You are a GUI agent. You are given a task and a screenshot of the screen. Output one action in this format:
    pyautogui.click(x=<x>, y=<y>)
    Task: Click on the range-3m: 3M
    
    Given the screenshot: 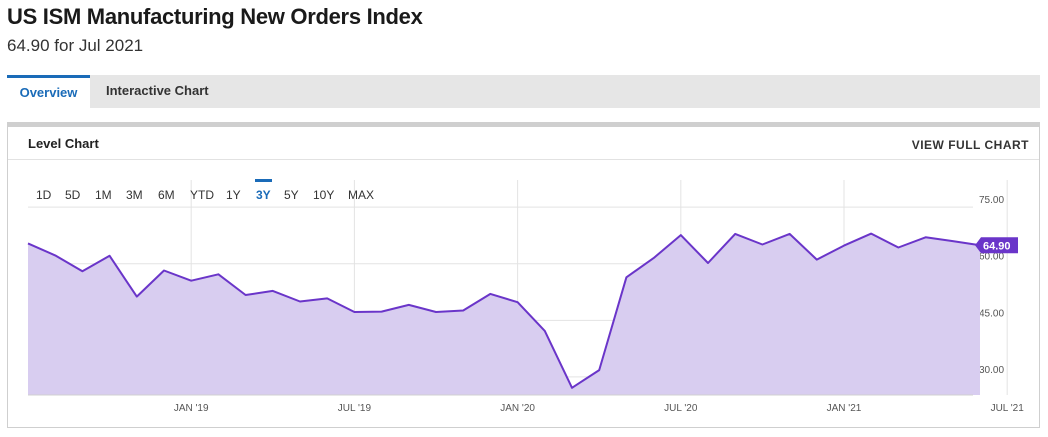 What is the action you would take?
    pyautogui.click(x=134, y=195)
    